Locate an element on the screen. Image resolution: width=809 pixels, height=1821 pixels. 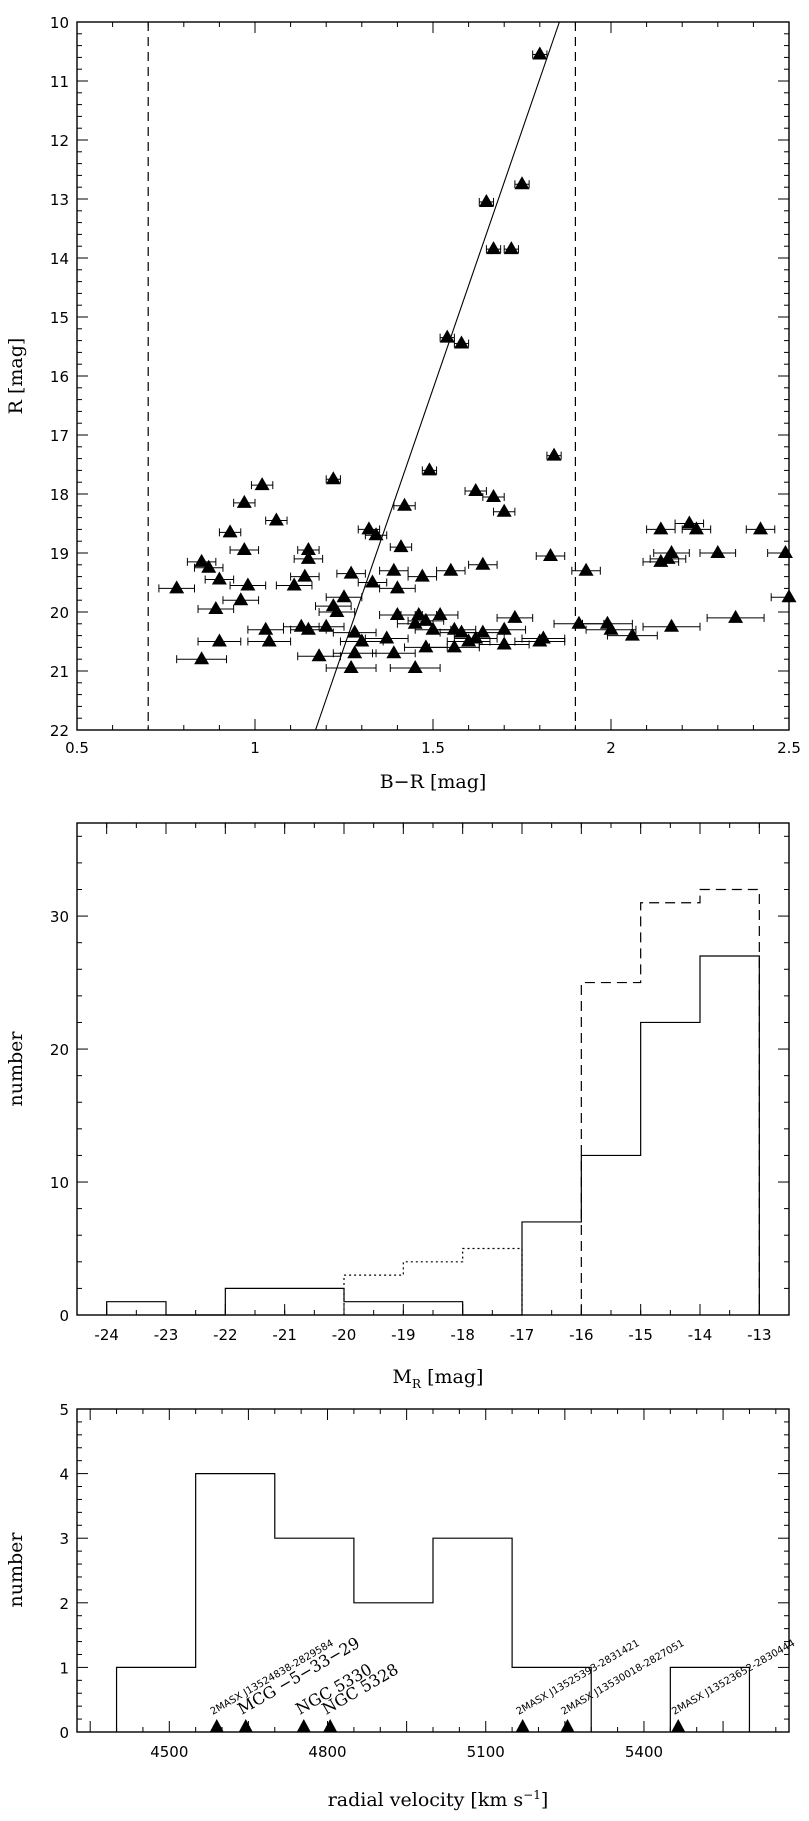
panel3-tick-labels: 0 1 2 3 4 5 4500 4800 5100 5400 is located at coordinates (361, 1581).